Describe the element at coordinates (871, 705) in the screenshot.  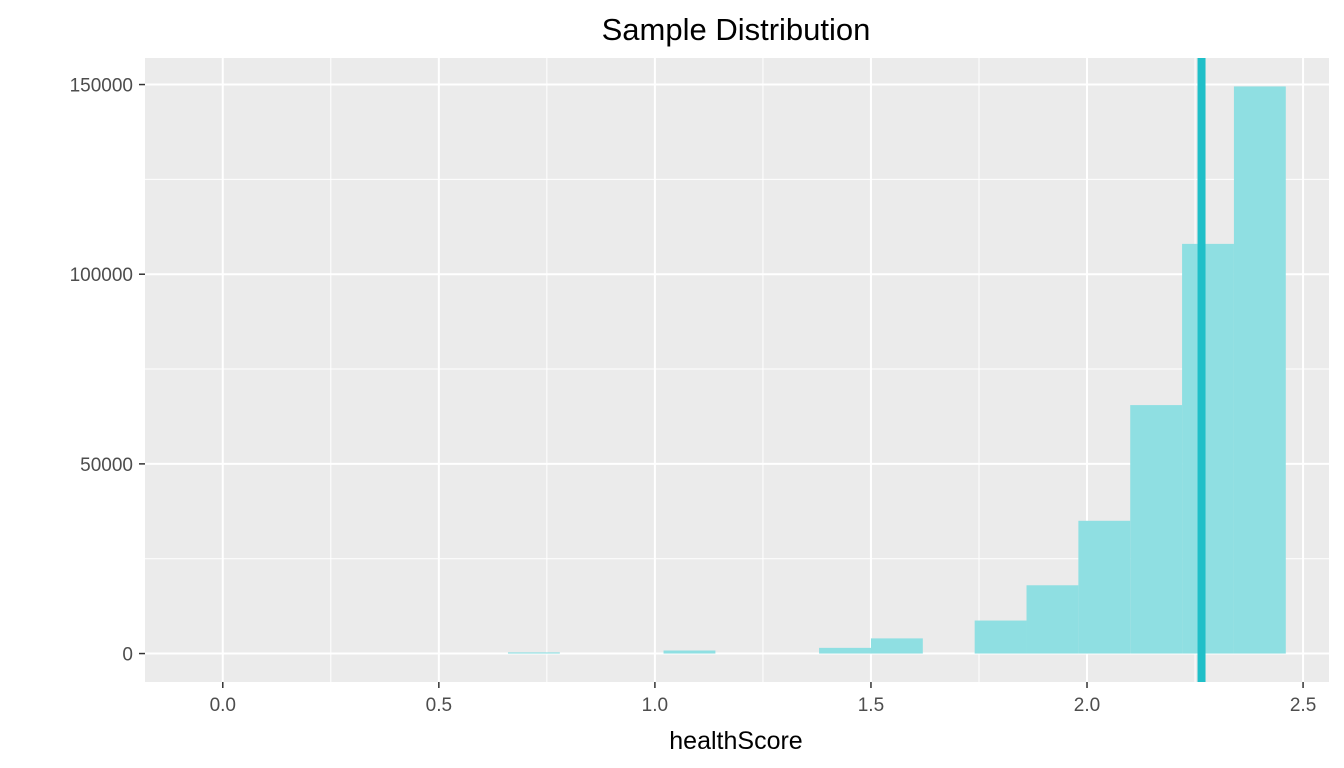
I see `x-tick-label: 1.5` at that location.